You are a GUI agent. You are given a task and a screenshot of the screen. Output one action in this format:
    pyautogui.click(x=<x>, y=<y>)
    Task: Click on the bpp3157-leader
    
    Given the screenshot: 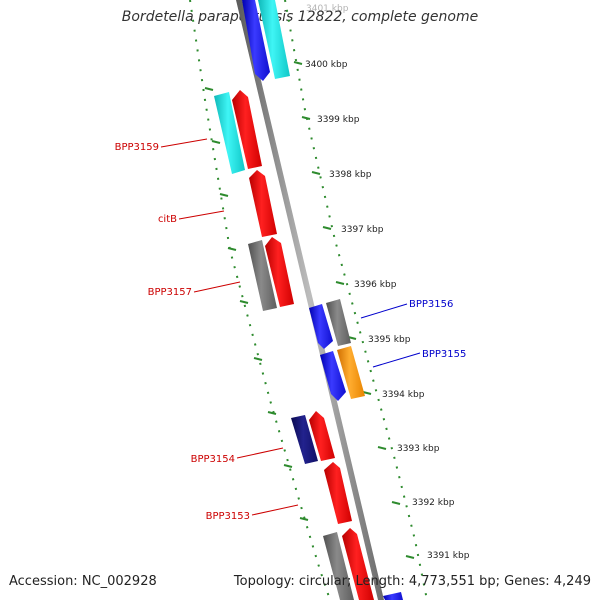 What is the action you would take?
    pyautogui.click(x=217, y=287)
    